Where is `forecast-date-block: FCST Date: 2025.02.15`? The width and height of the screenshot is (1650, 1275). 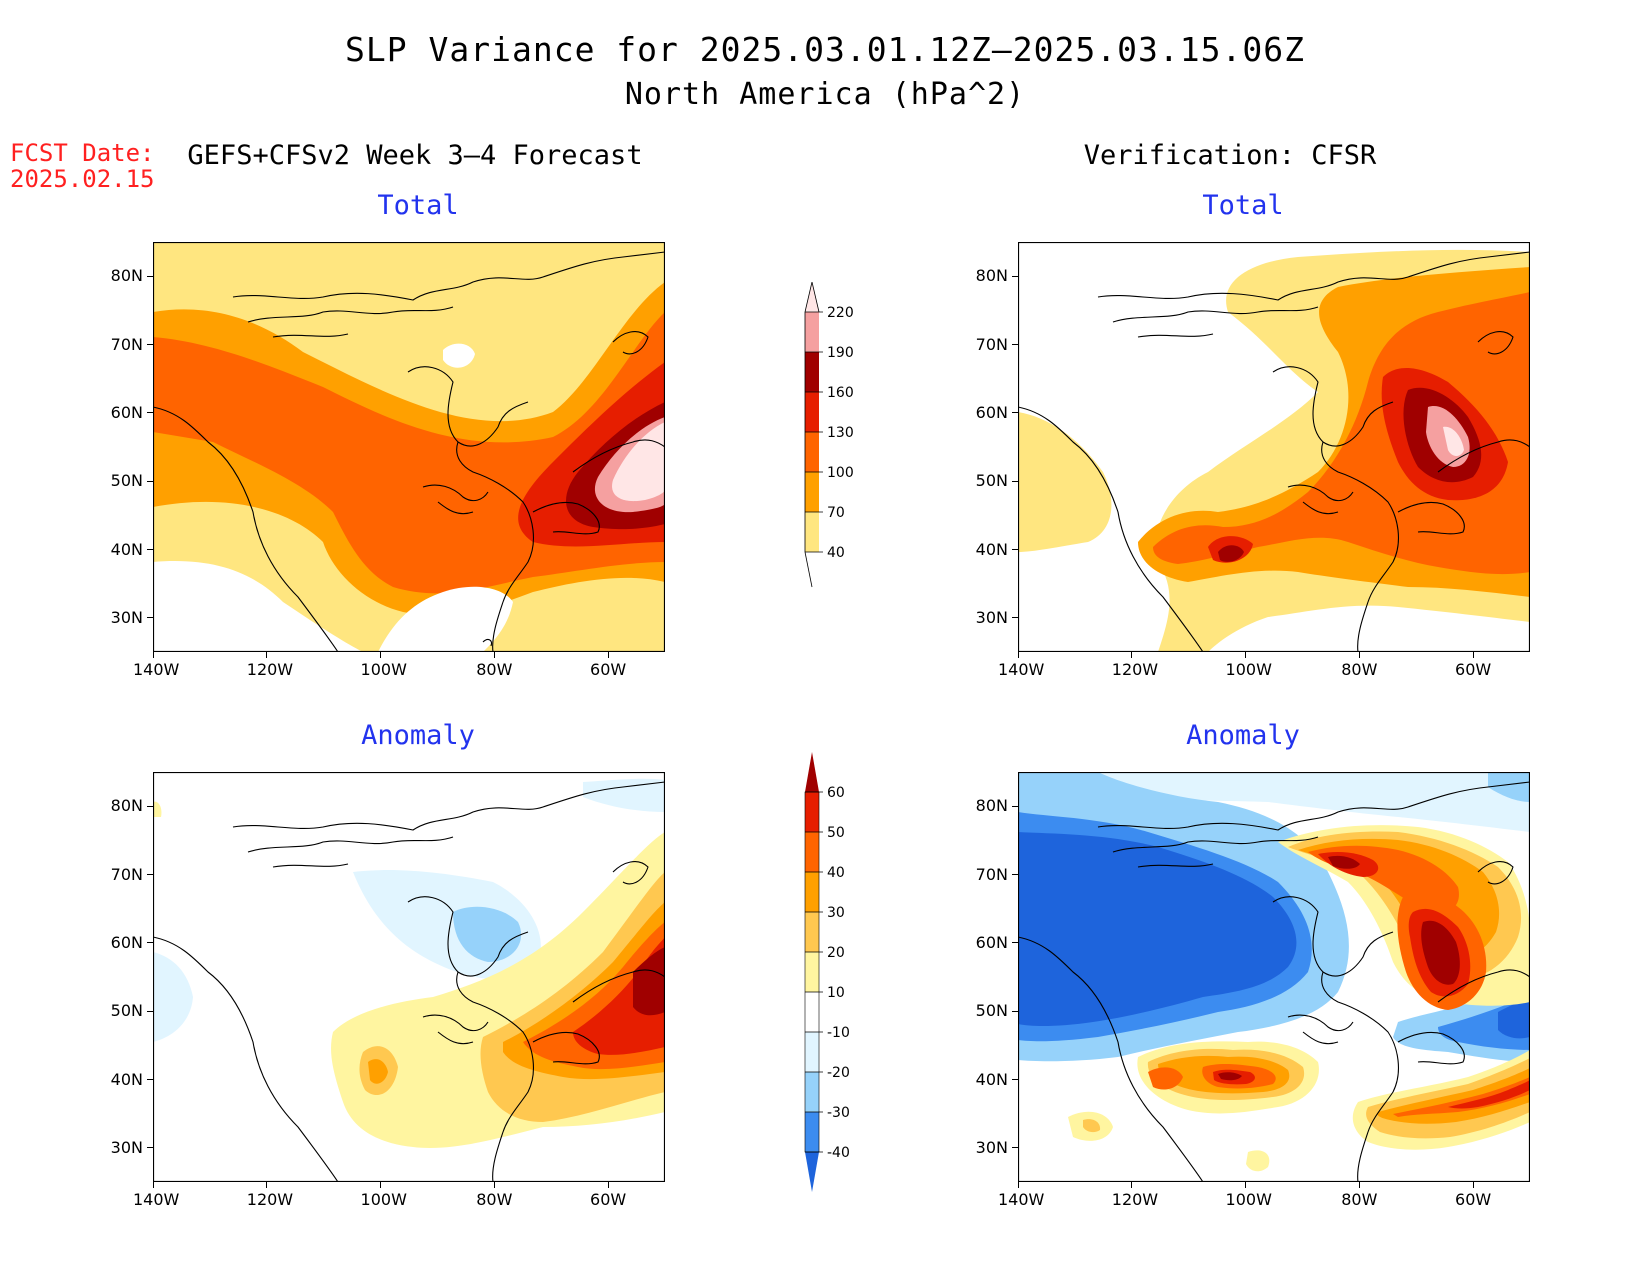 forecast-date-block: FCST Date: 2025.02.15 is located at coordinates (82, 166).